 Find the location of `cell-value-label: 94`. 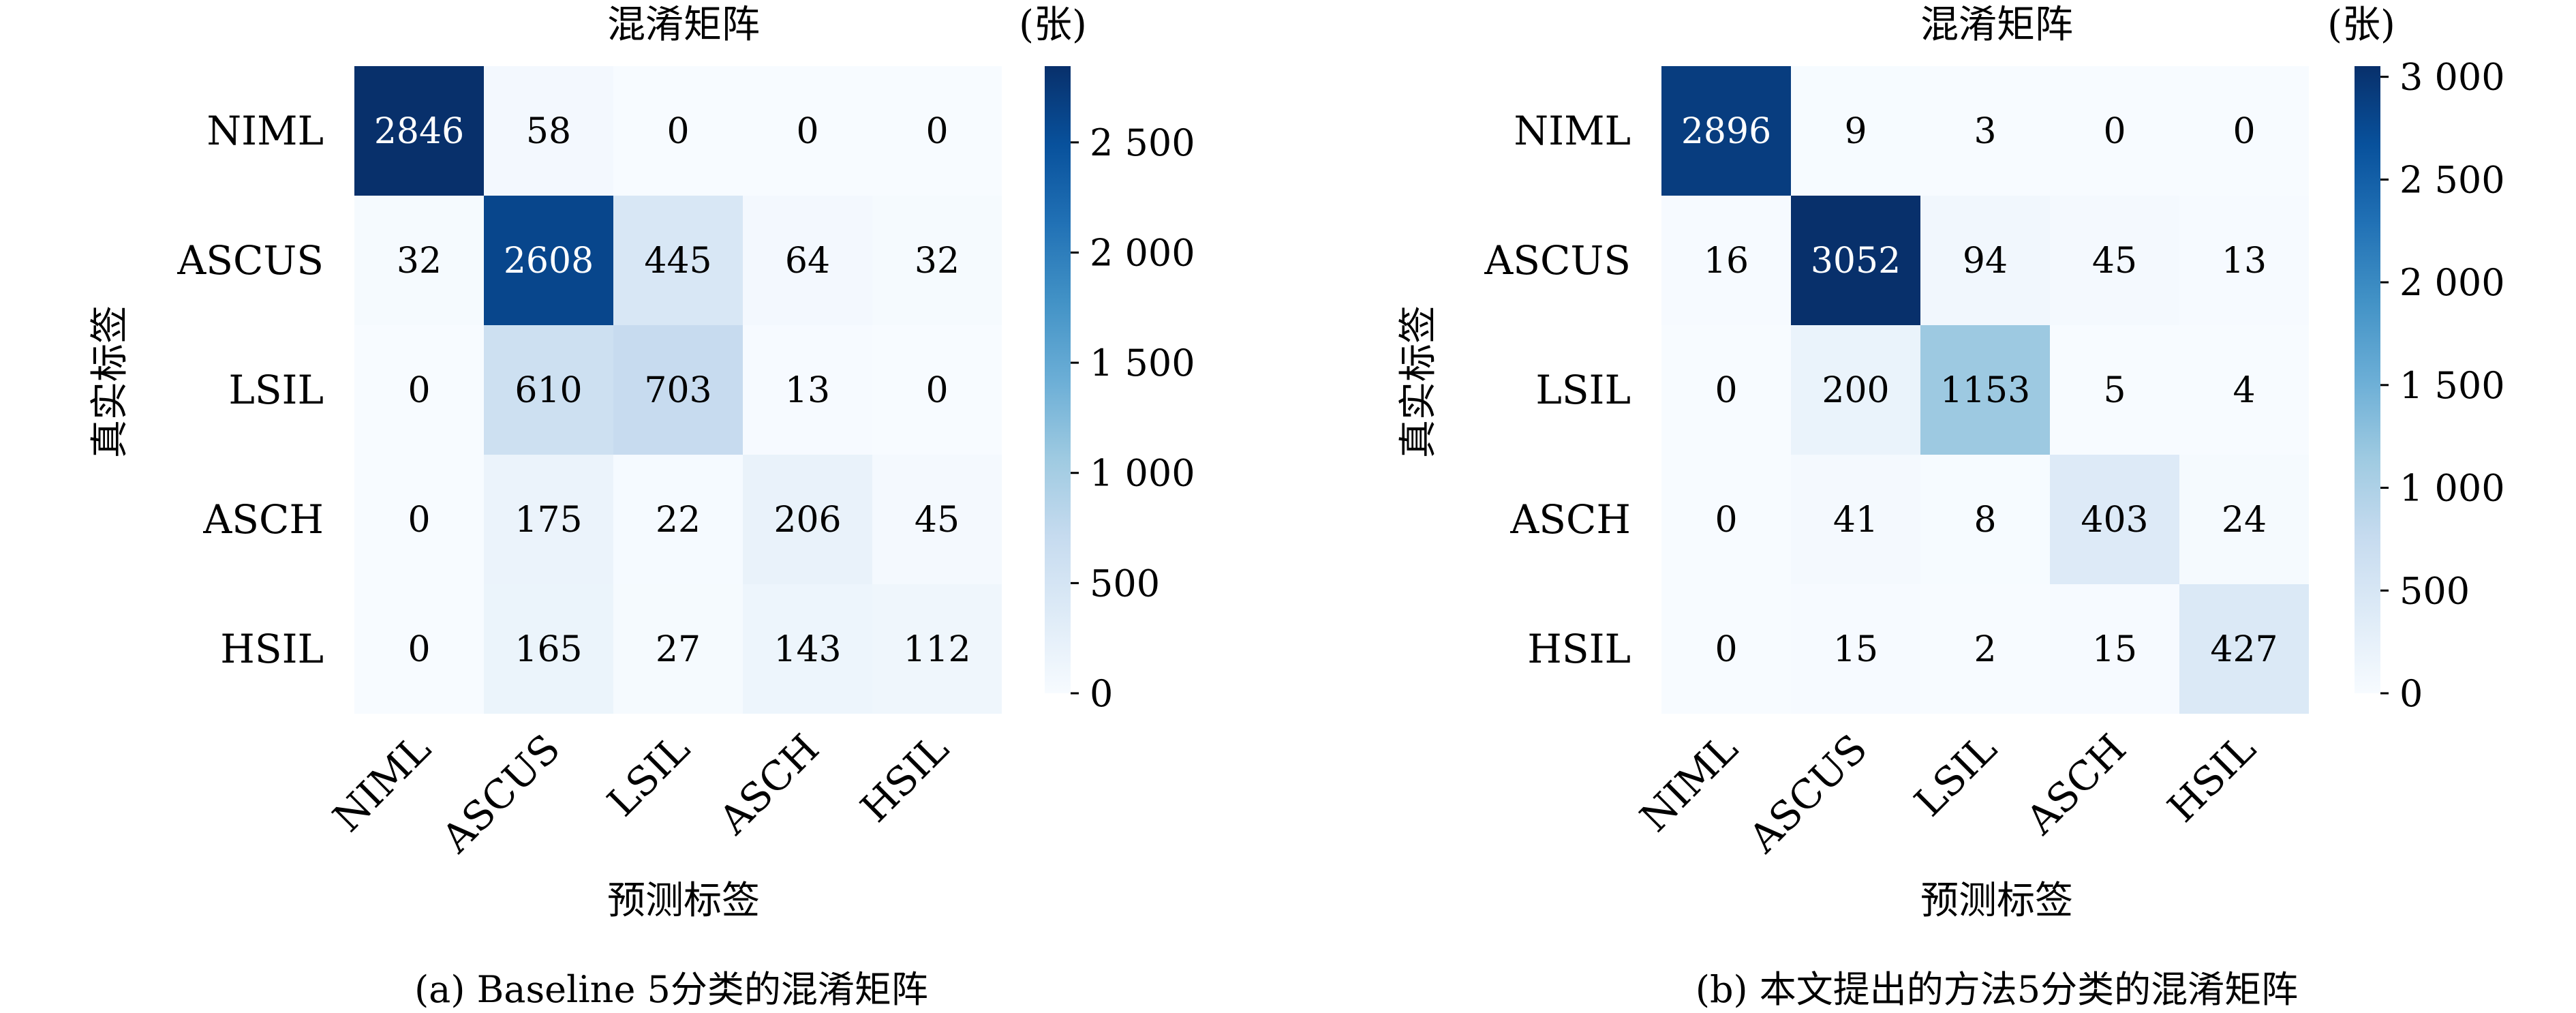

cell-value-label: 94 is located at coordinates (1986, 261).